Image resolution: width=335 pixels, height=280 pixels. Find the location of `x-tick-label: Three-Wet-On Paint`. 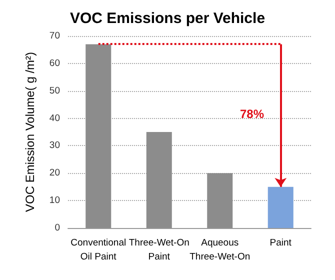

x-tick-label: Three-Wet-On Paint is located at coordinates (159, 250).